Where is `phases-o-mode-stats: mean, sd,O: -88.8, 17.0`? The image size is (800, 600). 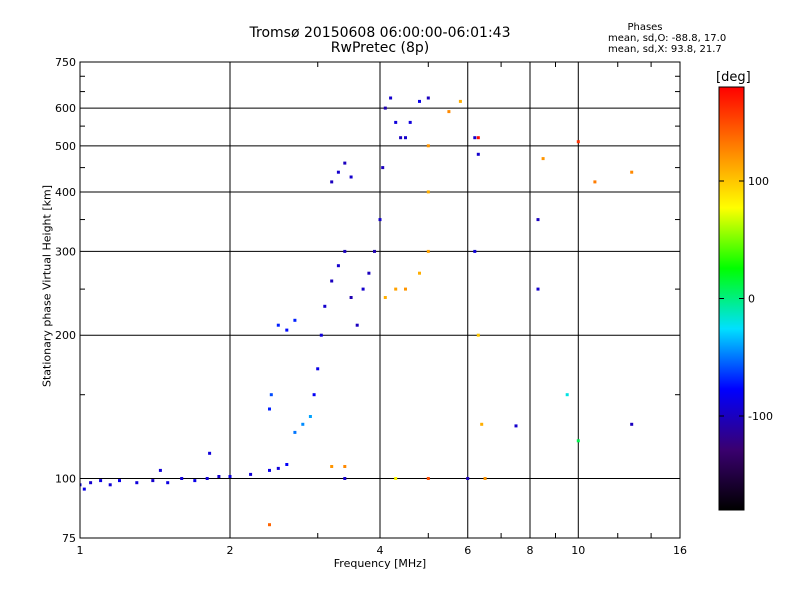
phases-o-mode-stats: mean, sd,O: -88.8, 17.0 is located at coordinates (667, 38).